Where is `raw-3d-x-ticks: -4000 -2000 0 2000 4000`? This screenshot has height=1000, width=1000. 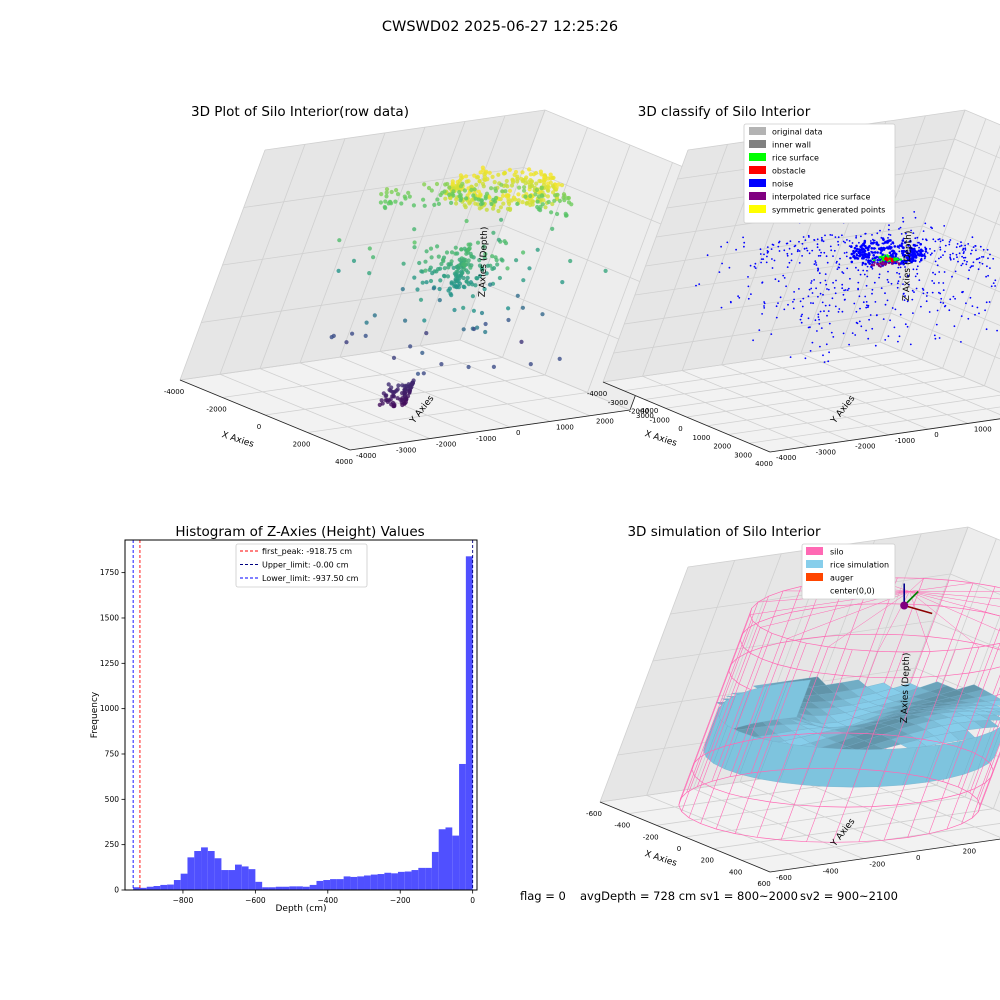 raw-3d-x-ticks: -4000 -2000 0 2000 4000 is located at coordinates (258, 427).